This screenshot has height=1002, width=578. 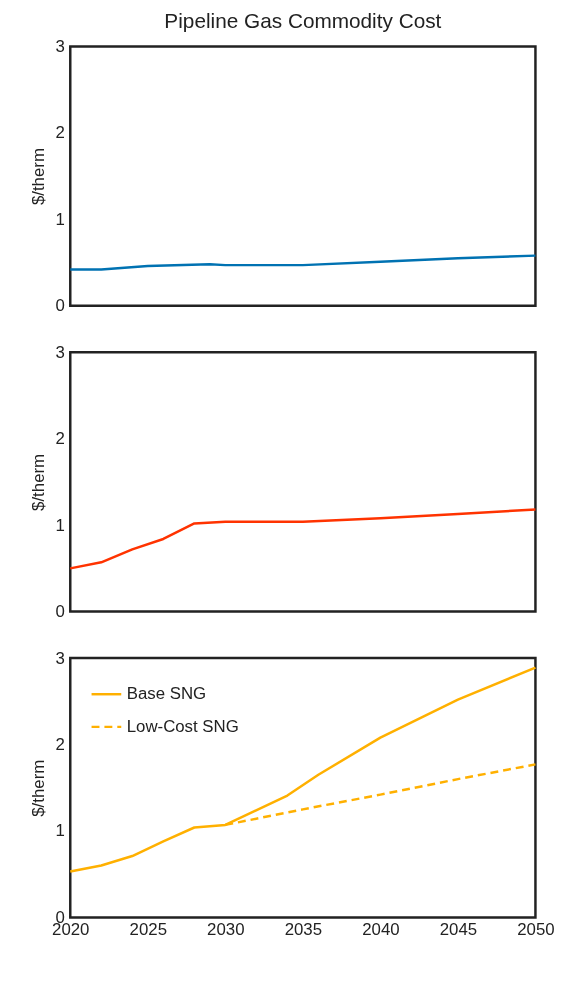 What do you see at coordinates (303, 20) in the screenshot?
I see `chart-title: Pipeline Gas Commodity Cost` at bounding box center [303, 20].